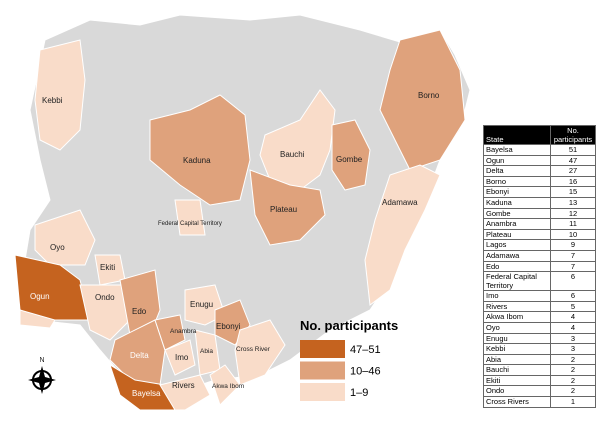  What do you see at coordinates (573, 202) in the screenshot?
I see `table-cell: 13` at bounding box center [573, 202].